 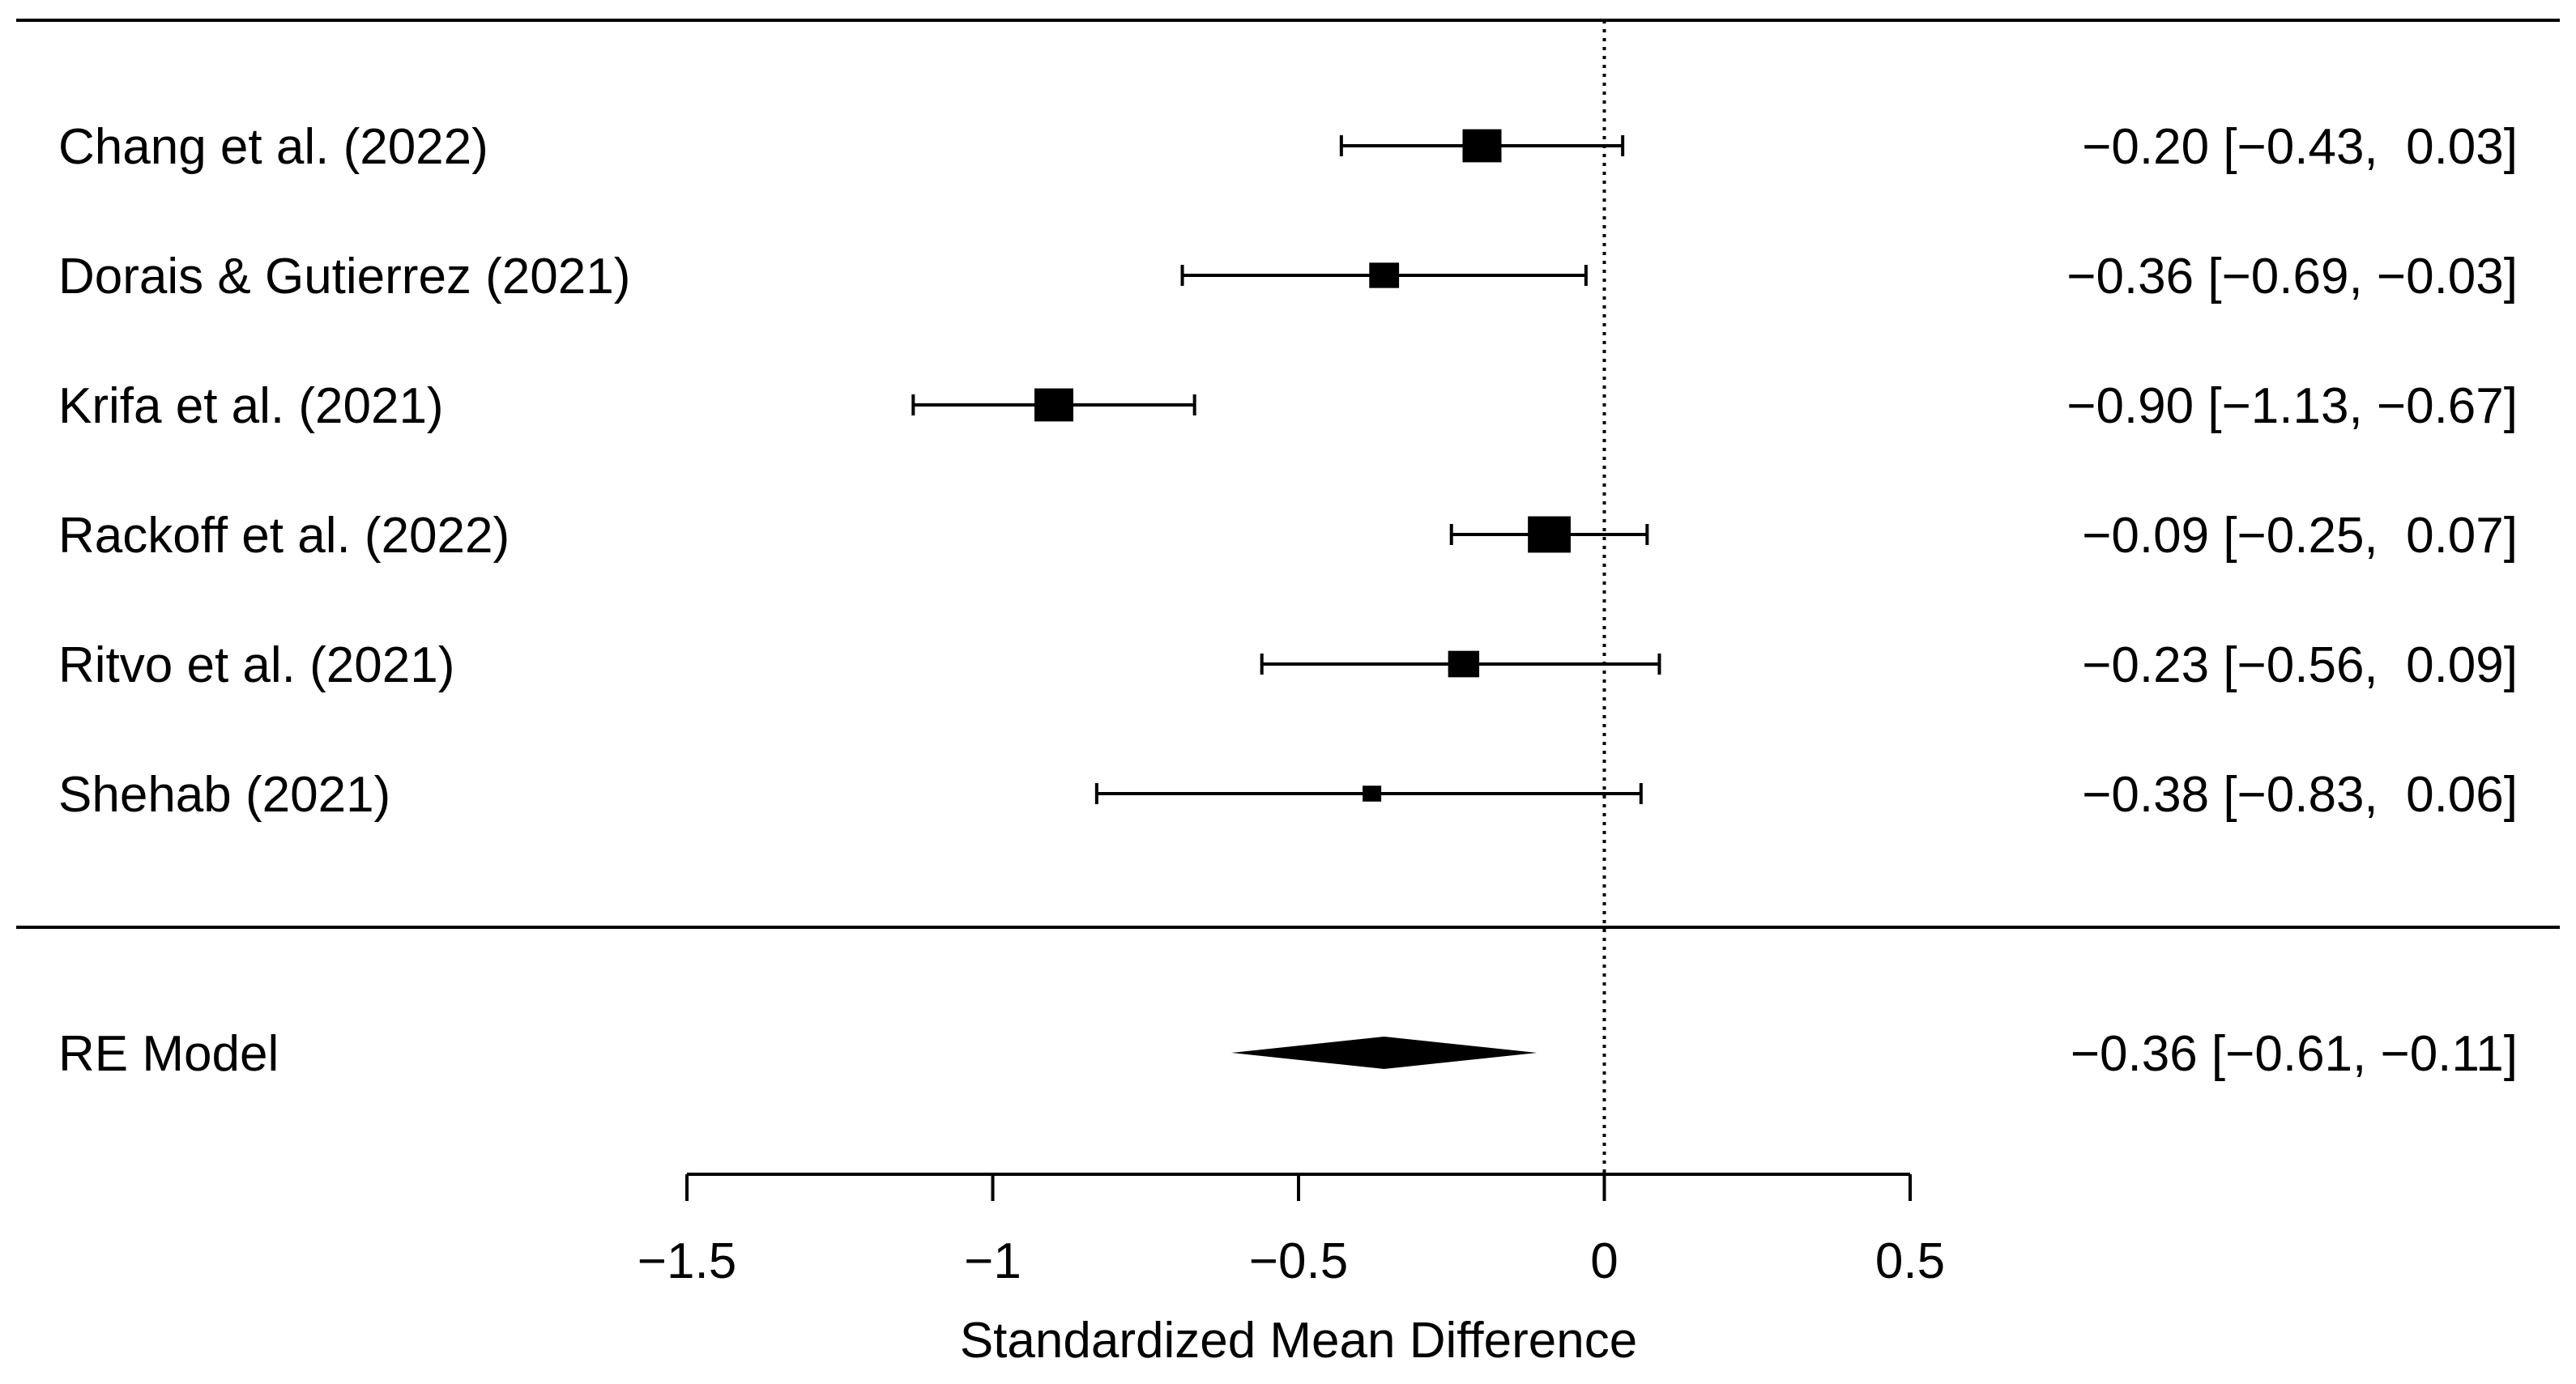 What do you see at coordinates (2294, 1054) in the screenshot?
I see `summary-estimate-ci: −0.36 [−0.61, −0.11]` at bounding box center [2294, 1054].